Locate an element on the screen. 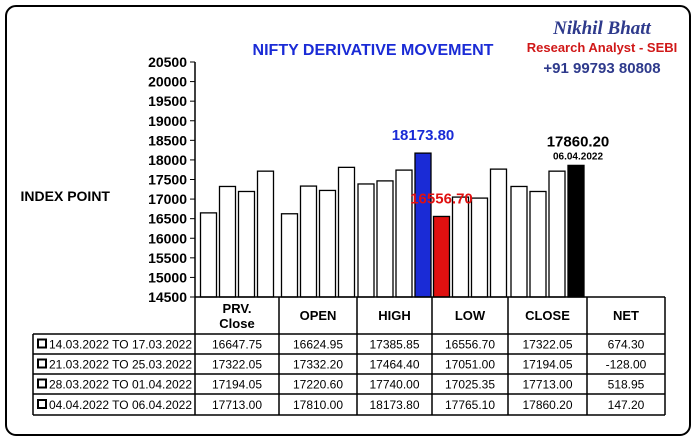 The image size is (696, 446). bar-value-label: 17860.20 is located at coordinates (578, 141).